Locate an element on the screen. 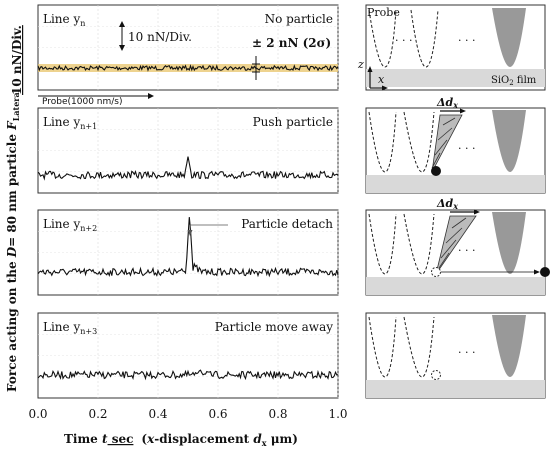 The height and width of the screenshot is (454, 550). line-label: Line yn is located at coordinates (64, 20).